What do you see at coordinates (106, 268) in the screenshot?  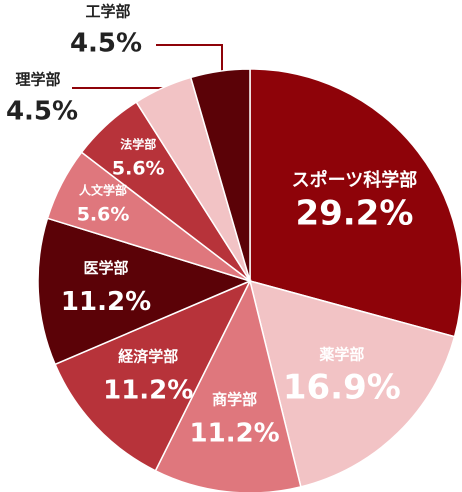 I see `slice-label: 医学部` at bounding box center [106, 268].